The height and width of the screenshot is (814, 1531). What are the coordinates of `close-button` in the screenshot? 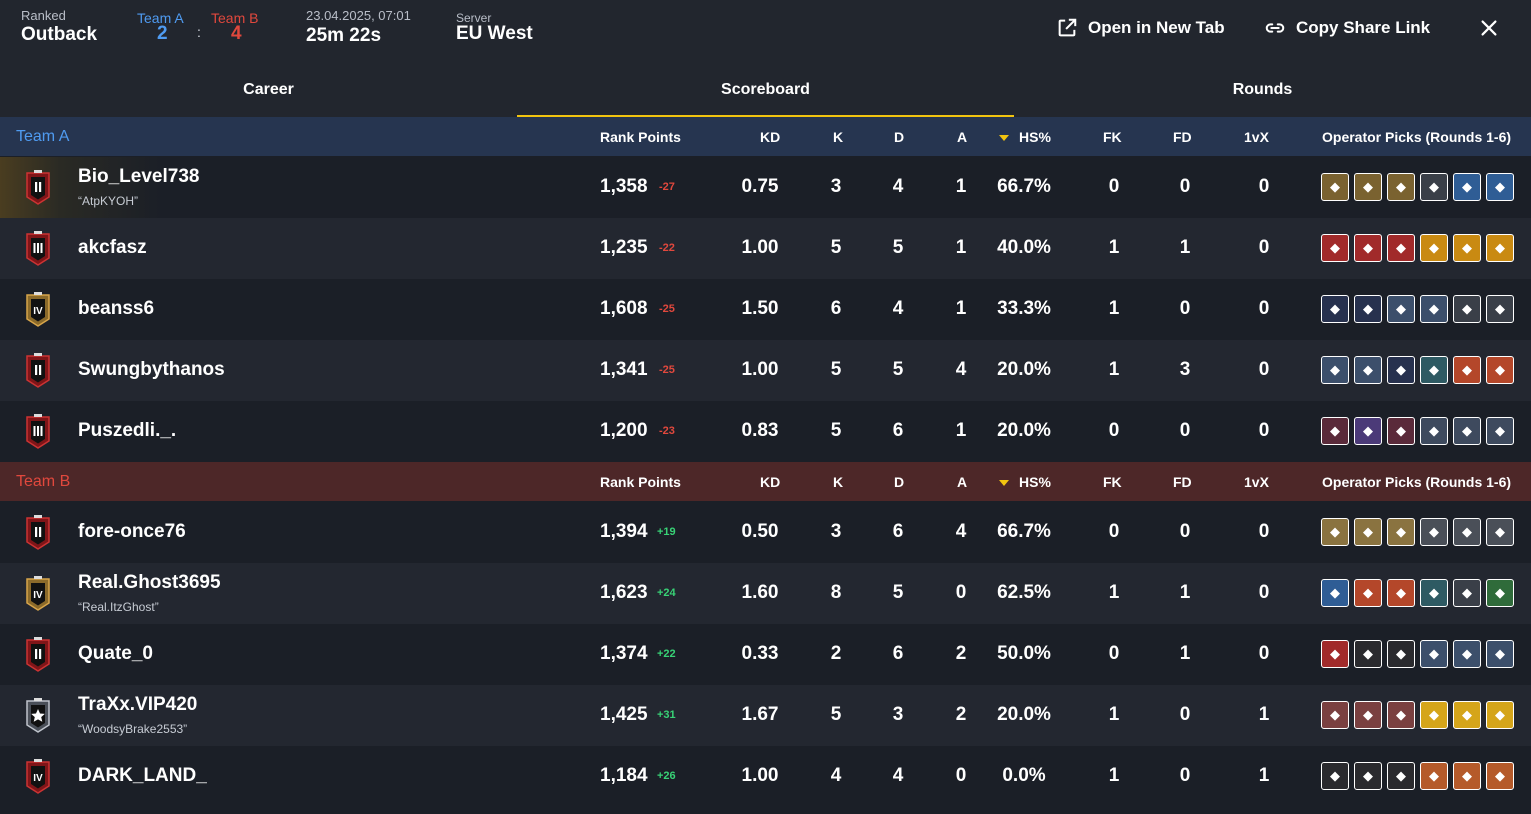 It's located at (1489, 28).